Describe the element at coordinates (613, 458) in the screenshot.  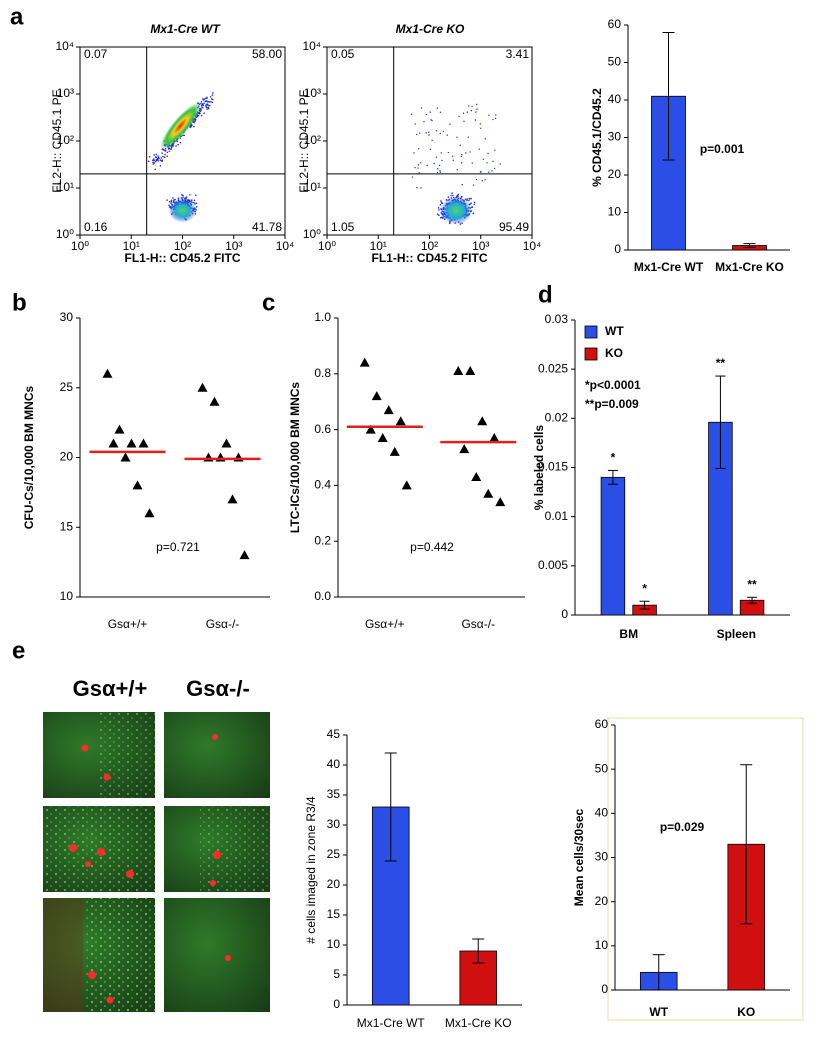
I see `significance-label: *` at that location.